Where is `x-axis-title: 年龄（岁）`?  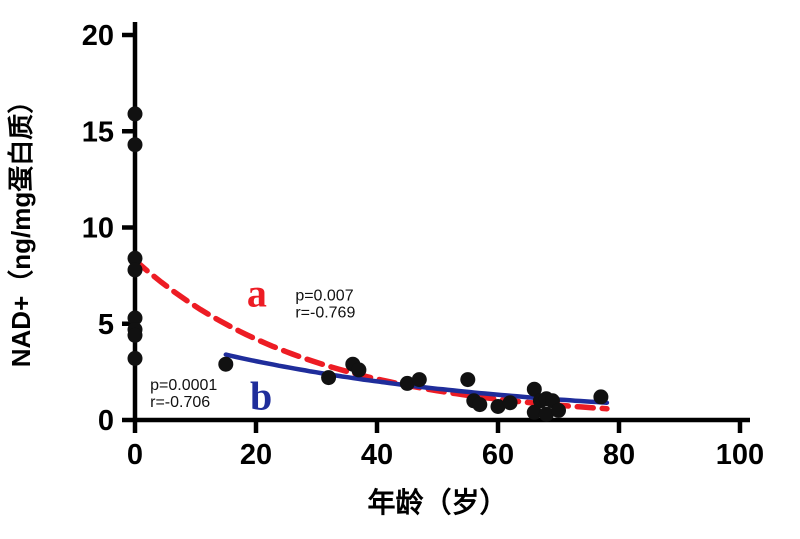
x-axis-title: 年龄（岁） is located at coordinates (437, 502).